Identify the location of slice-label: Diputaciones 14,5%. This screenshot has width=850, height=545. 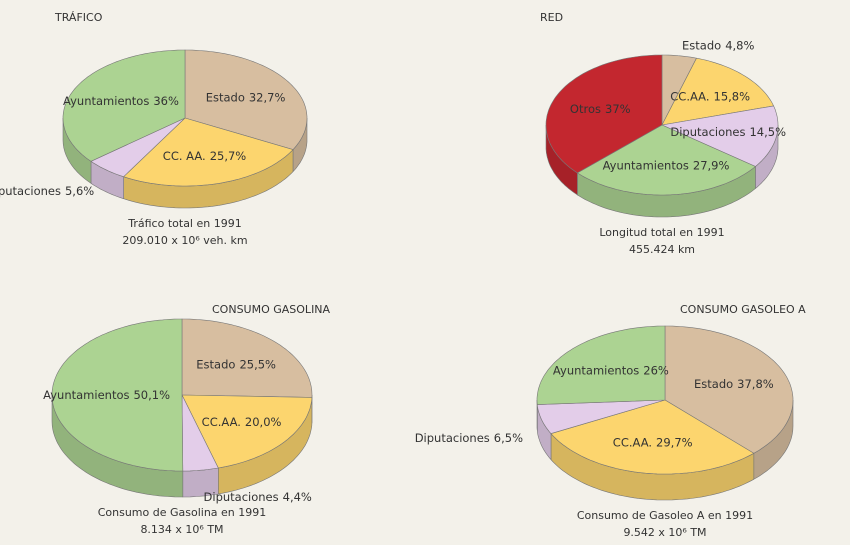
(728, 132).